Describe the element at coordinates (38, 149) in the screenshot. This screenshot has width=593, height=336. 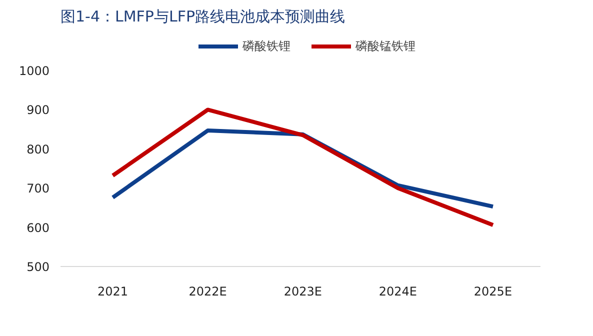
I see `y-tick-label: 800` at that location.